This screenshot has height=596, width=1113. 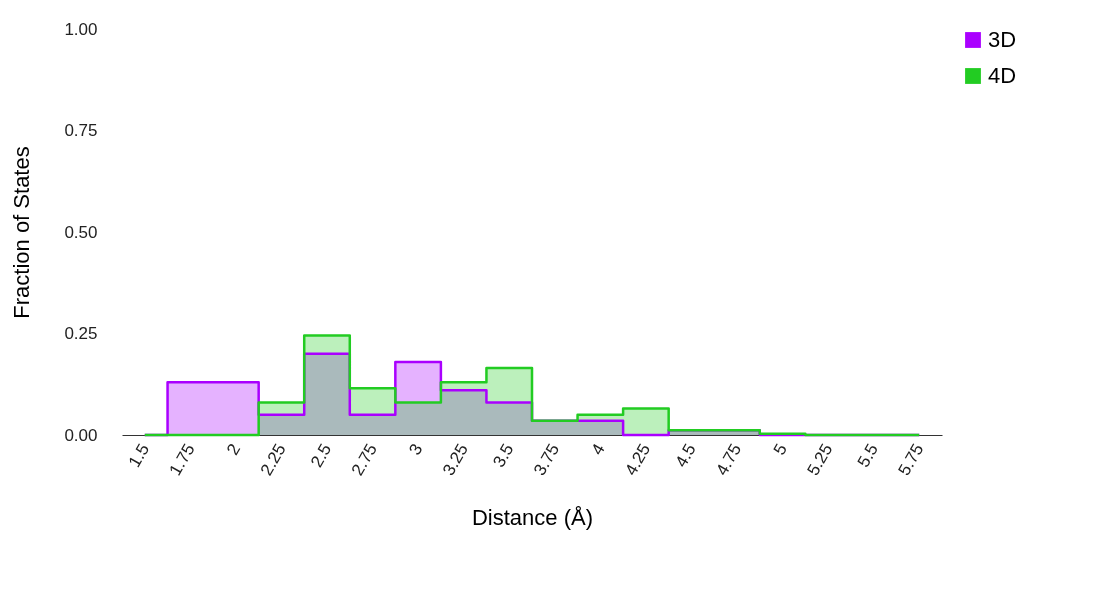 What do you see at coordinates (532, 518) in the screenshot?
I see `x-axis-title: Distance (Å)` at bounding box center [532, 518].